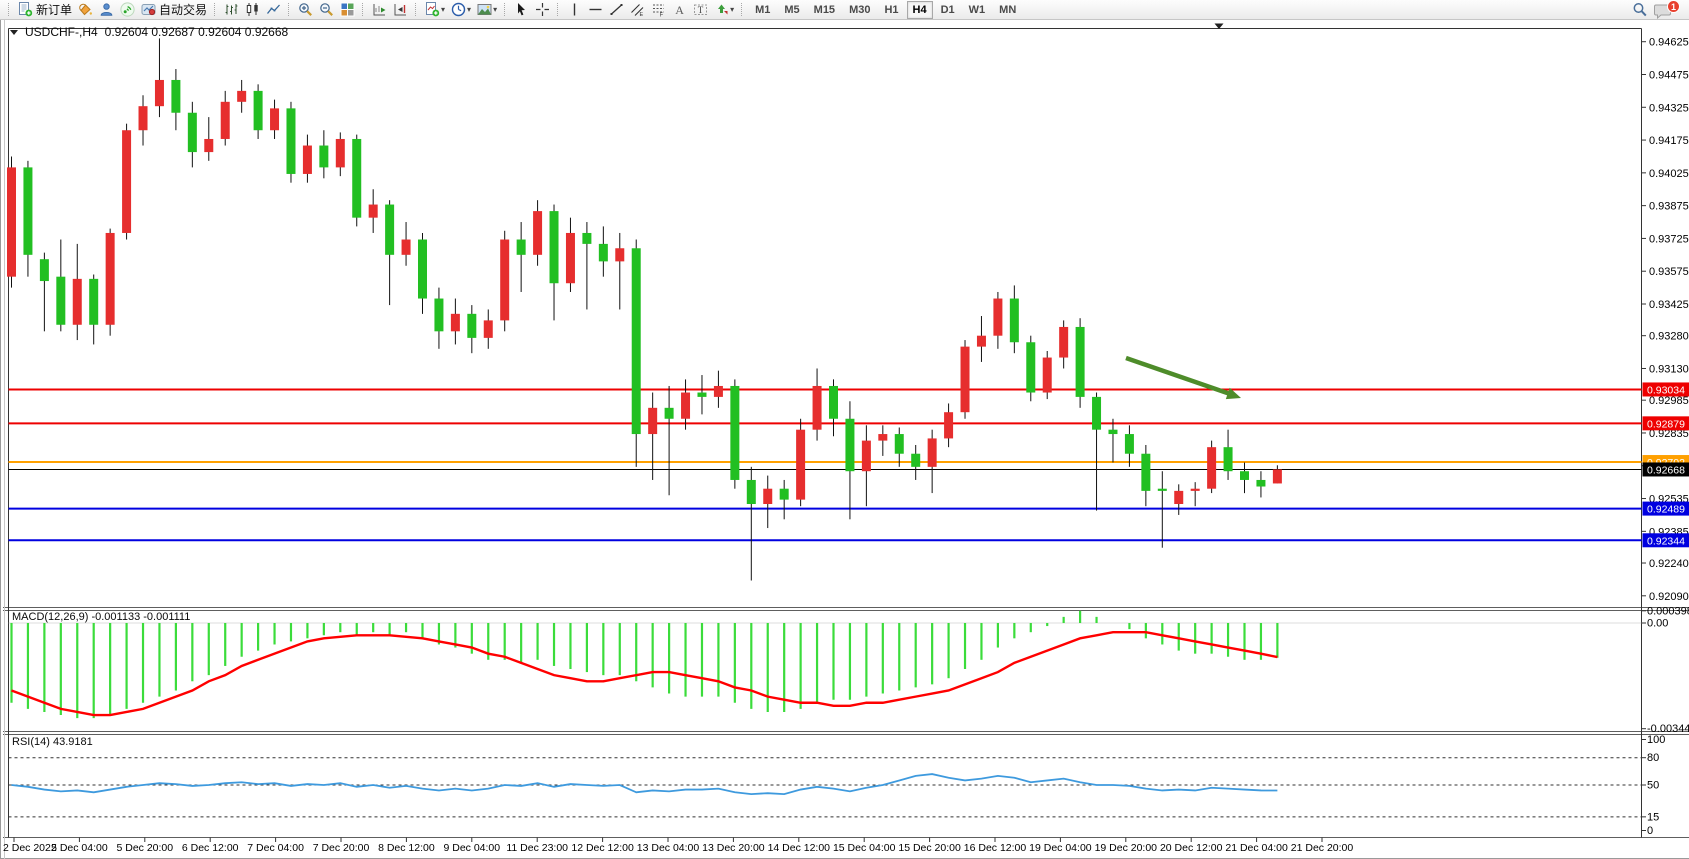 This screenshot has height=859, width=1689. Describe the element at coordinates (487, 10) in the screenshot. I see `templates-button: ▾` at that location.